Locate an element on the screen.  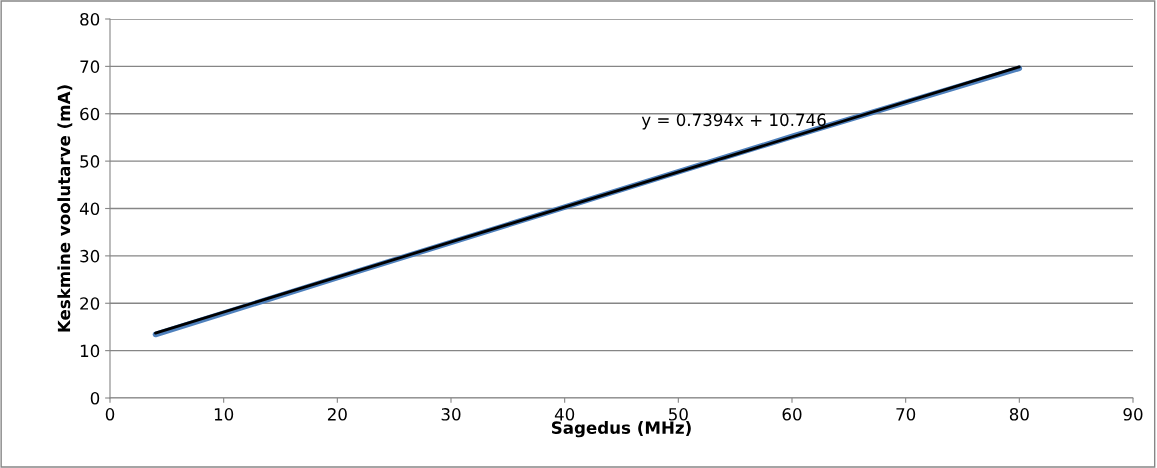
x-tick-label: 40 is located at coordinates (564, 414).